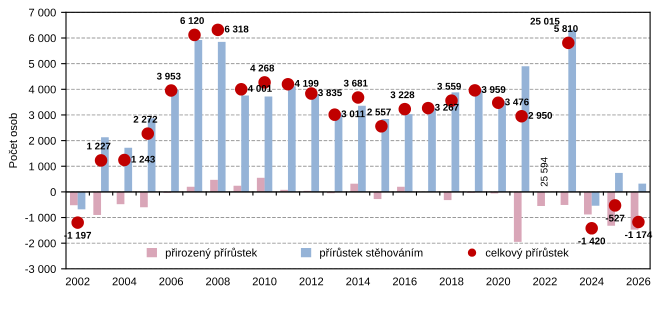  What do you see at coordinates (615, 218) in the screenshot?
I see `data-label: -527` at bounding box center [615, 218].